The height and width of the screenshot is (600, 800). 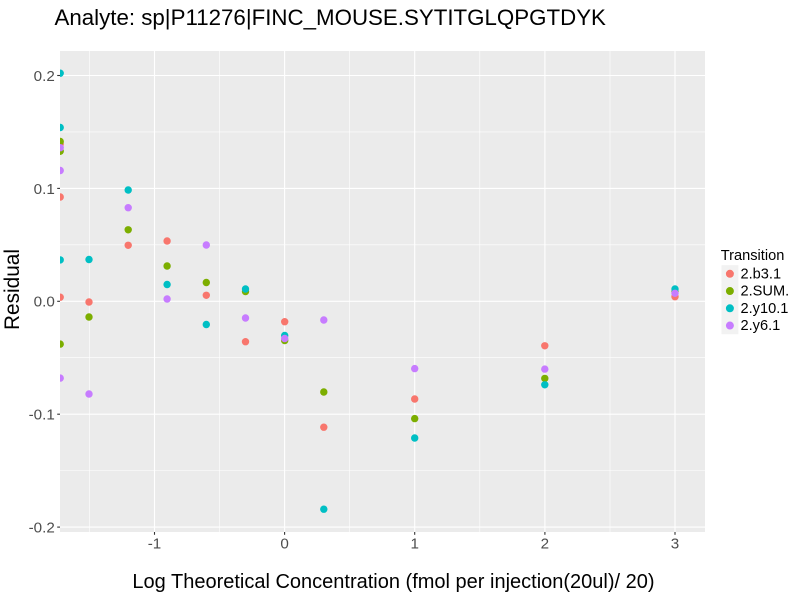 What do you see at coordinates (155, 544) in the screenshot?
I see `svg-text: -1` at bounding box center [155, 544].